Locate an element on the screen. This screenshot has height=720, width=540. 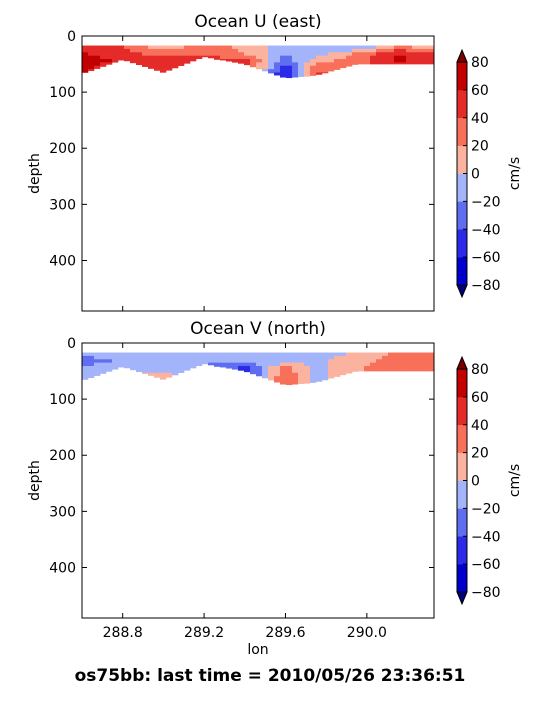
x-tick-label: 289.2 is located at coordinates (204, 633).